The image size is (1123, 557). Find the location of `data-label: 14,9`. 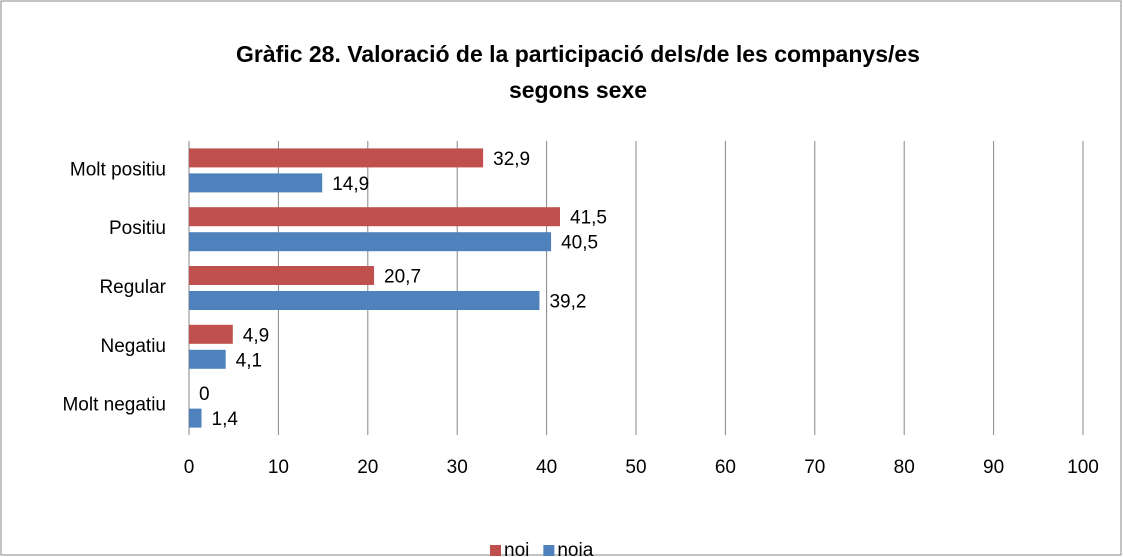

data-label: 14,9 is located at coordinates (350, 184).